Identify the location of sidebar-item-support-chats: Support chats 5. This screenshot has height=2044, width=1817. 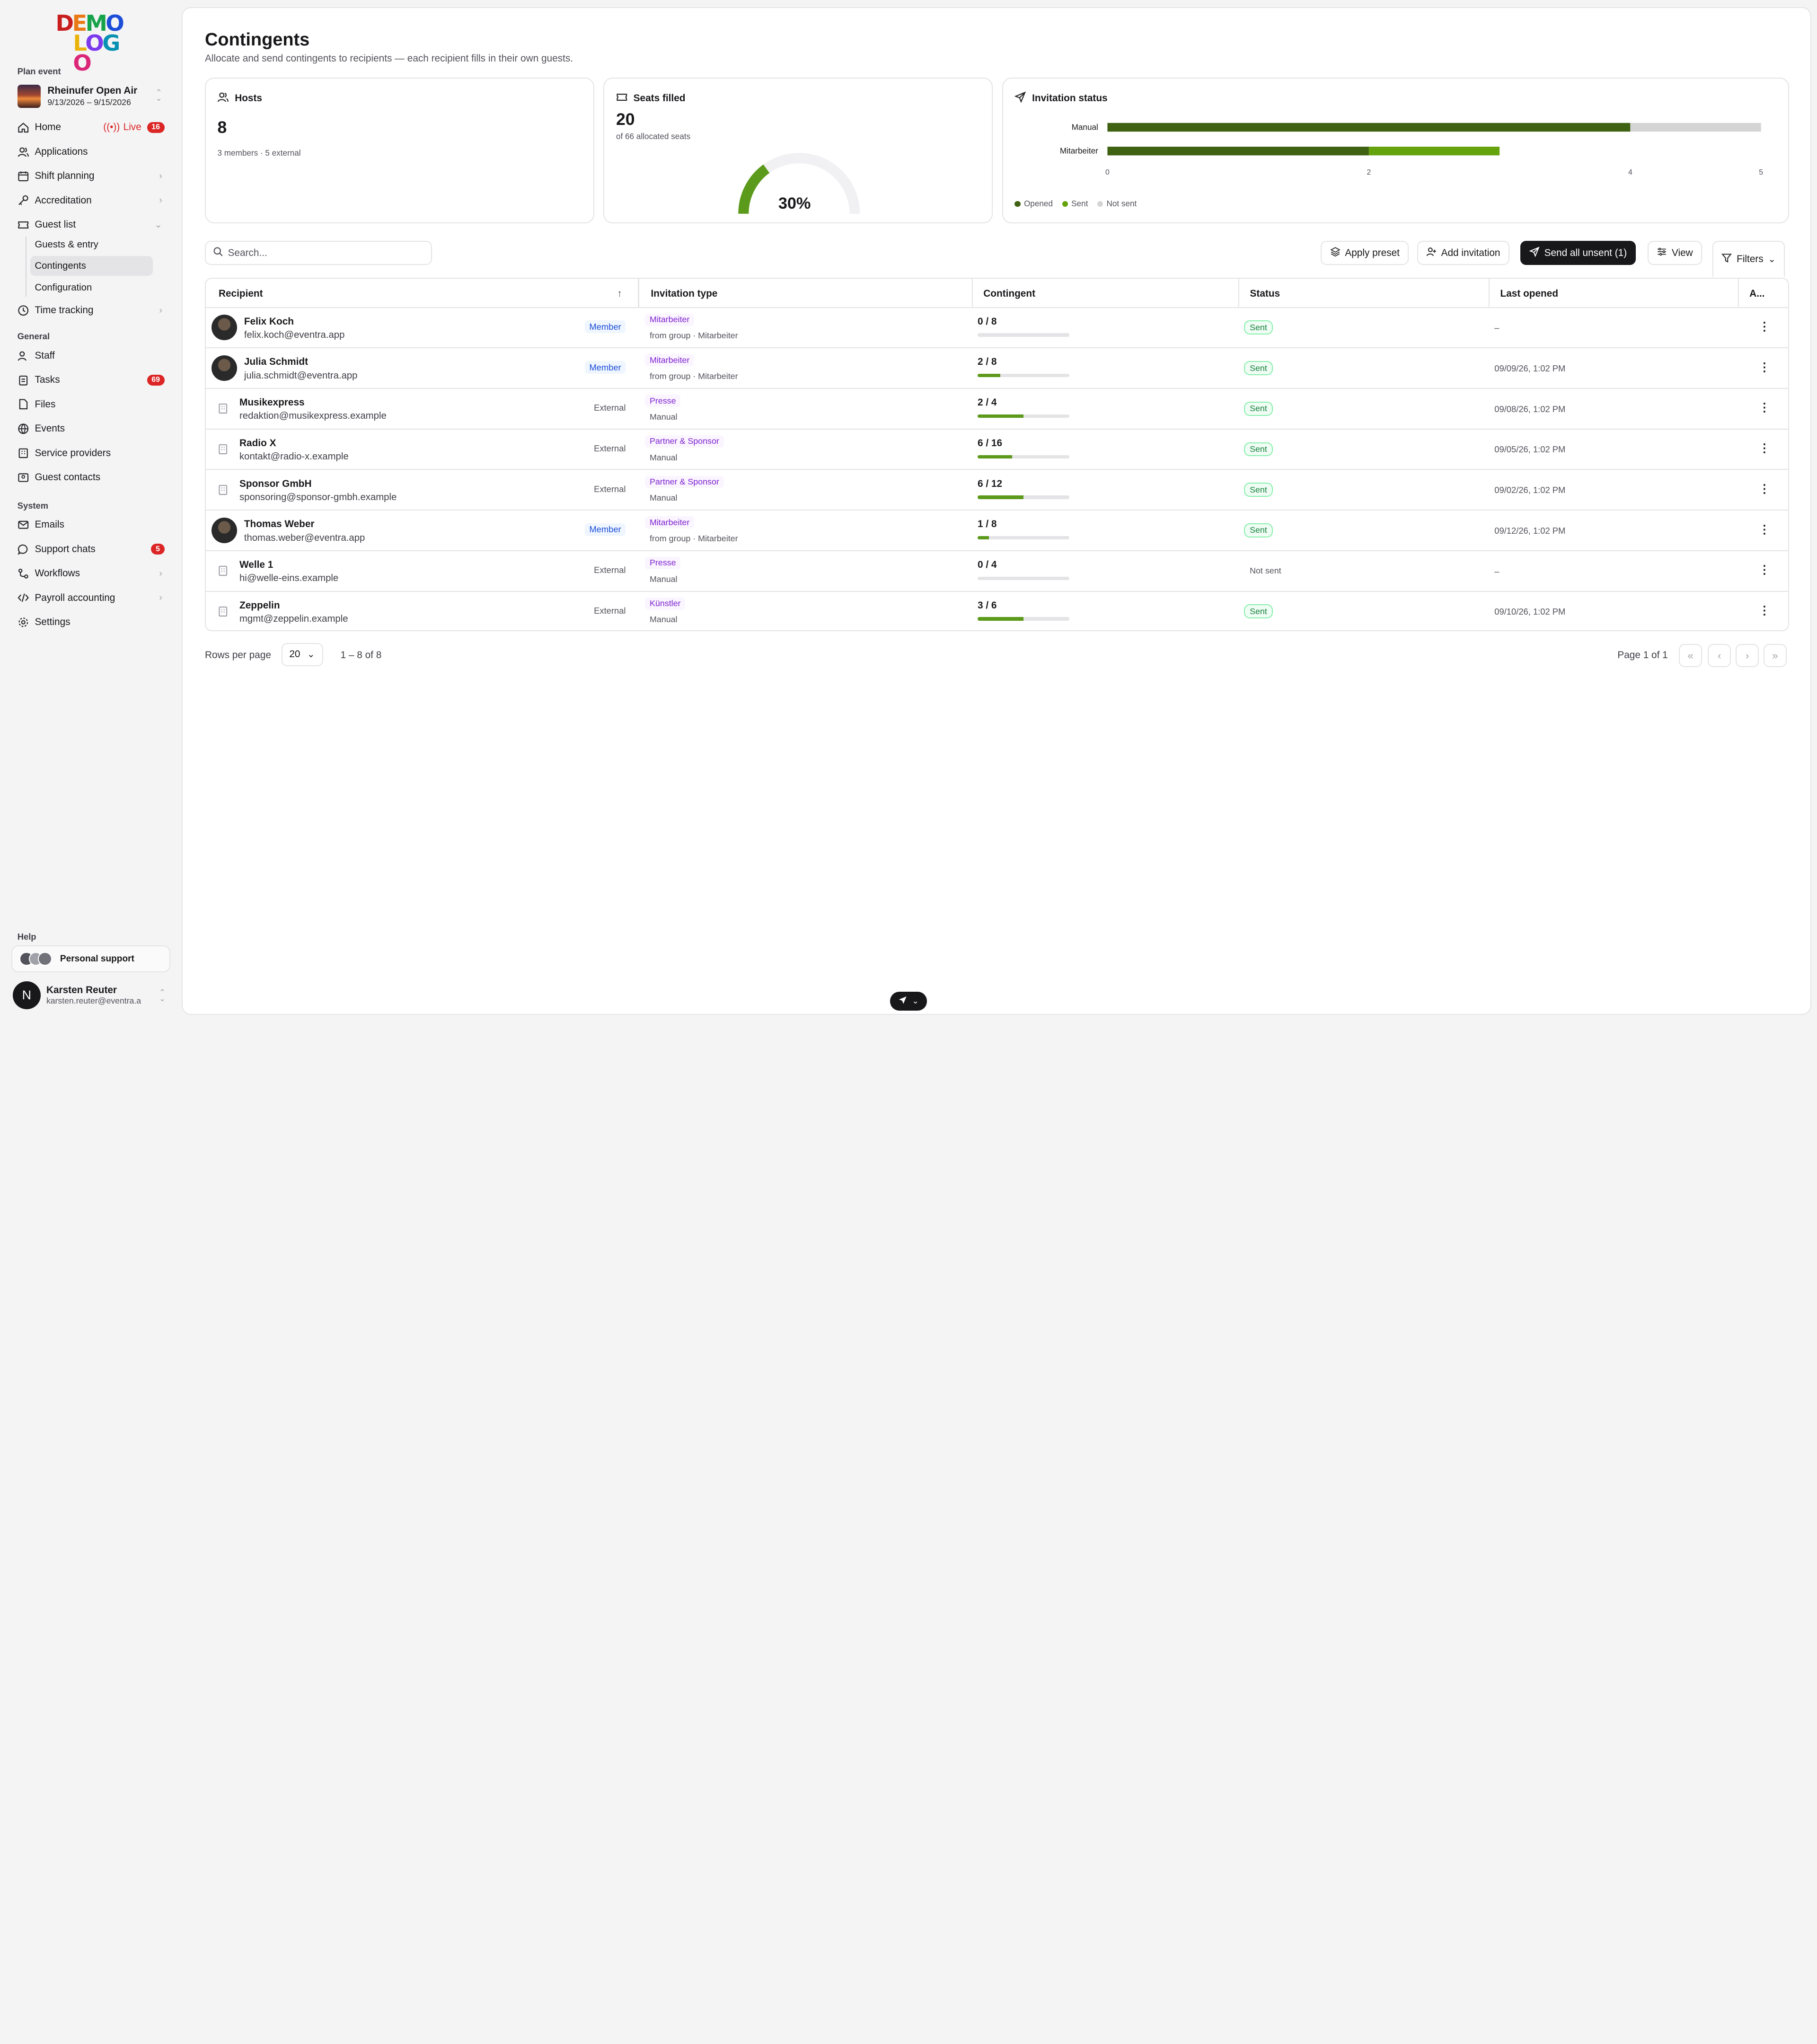
(90, 549).